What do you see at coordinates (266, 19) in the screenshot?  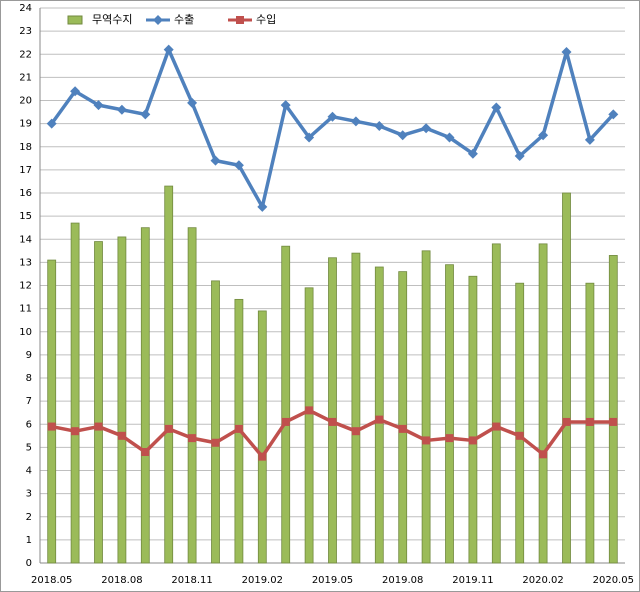 I see `legend-label: 수입` at bounding box center [266, 19].